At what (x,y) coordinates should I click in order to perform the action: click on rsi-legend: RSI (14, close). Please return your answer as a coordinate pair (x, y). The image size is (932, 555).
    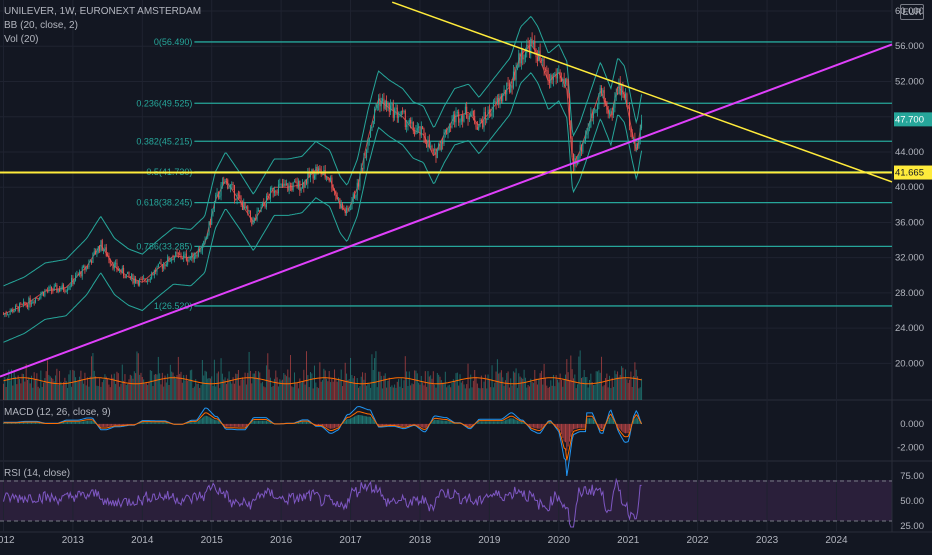
    Looking at the image, I should click on (37, 473).